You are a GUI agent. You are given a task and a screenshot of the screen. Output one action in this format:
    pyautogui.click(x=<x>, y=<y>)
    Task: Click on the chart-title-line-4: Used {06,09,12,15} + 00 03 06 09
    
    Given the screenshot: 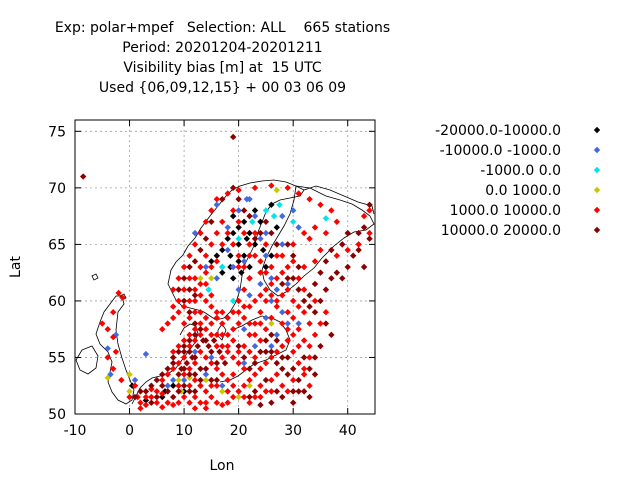 What is the action you would take?
    pyautogui.click(x=222, y=88)
    